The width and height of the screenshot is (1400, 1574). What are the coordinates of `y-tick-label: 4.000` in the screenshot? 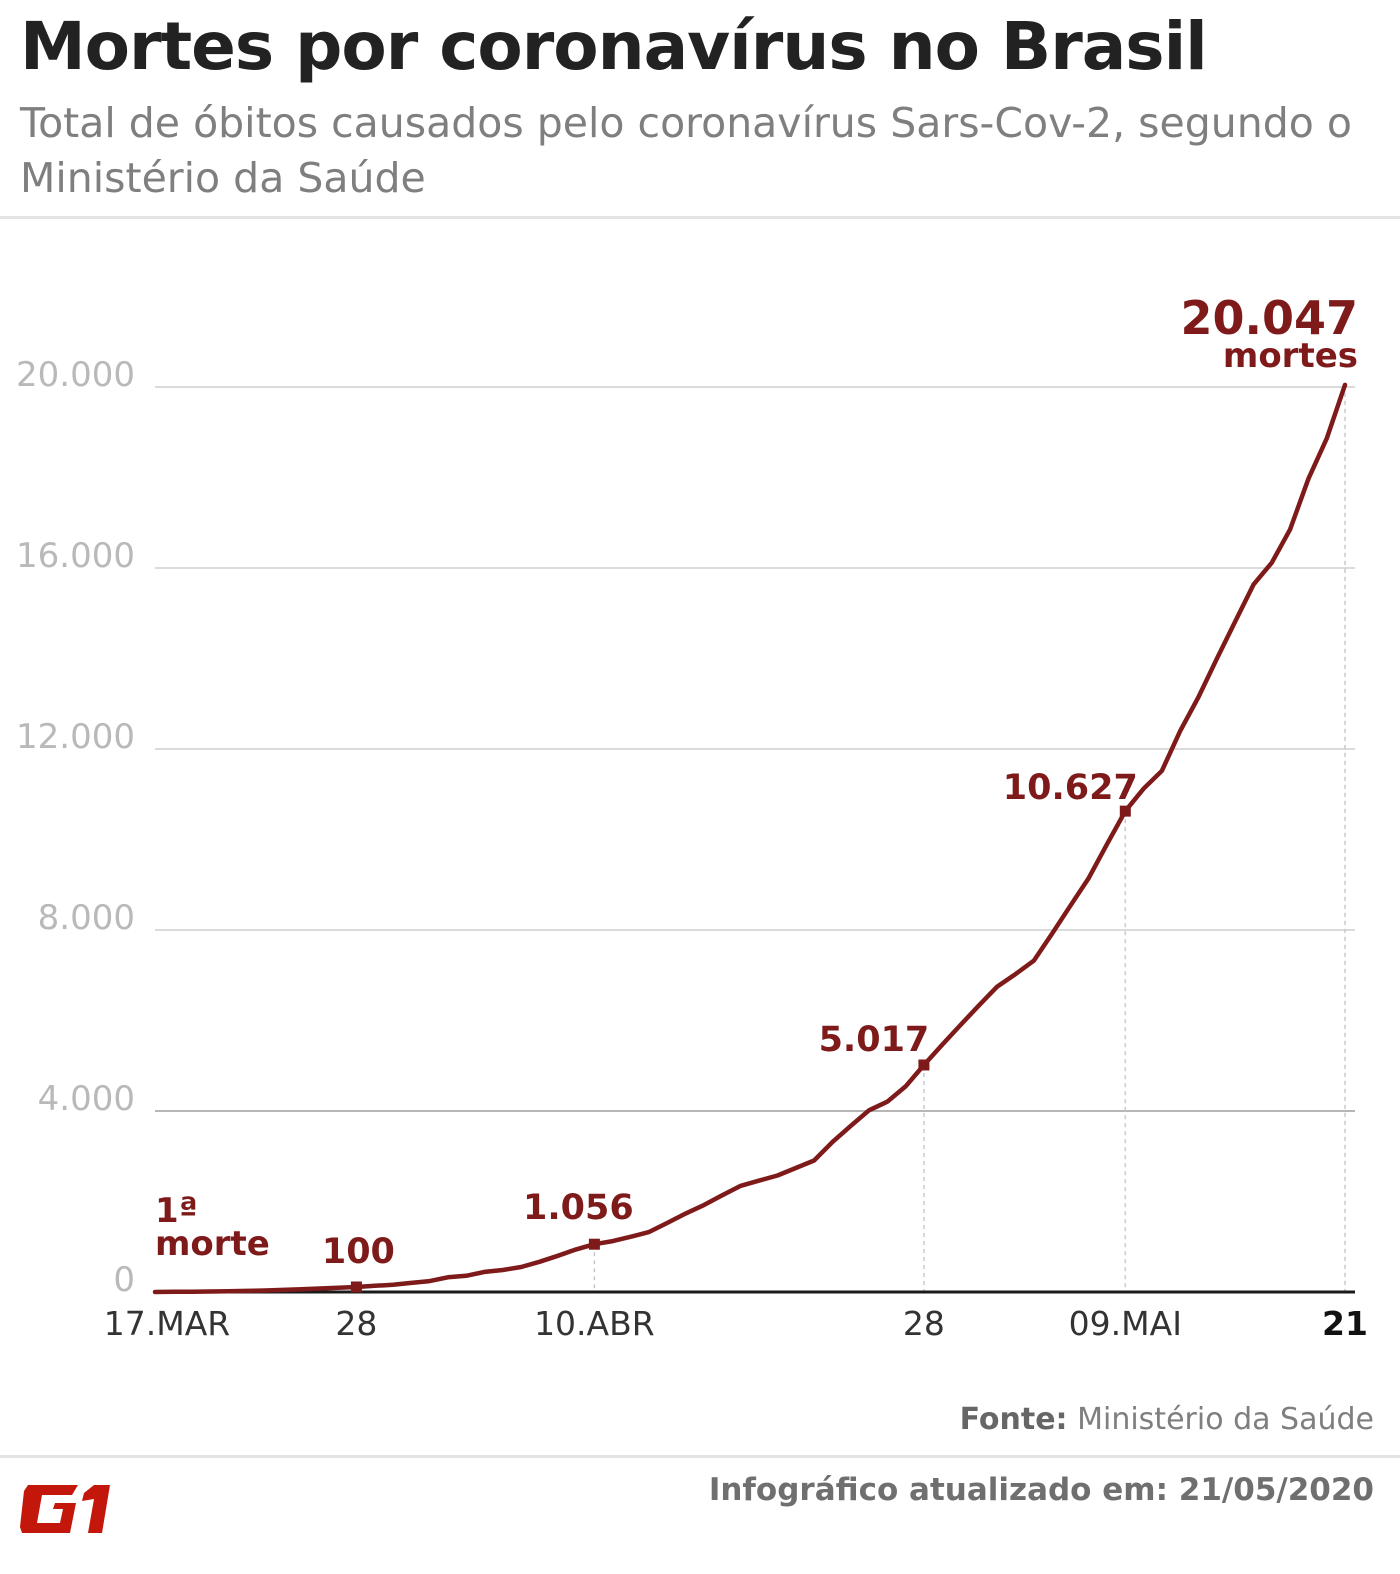 It's located at (86, 1099).